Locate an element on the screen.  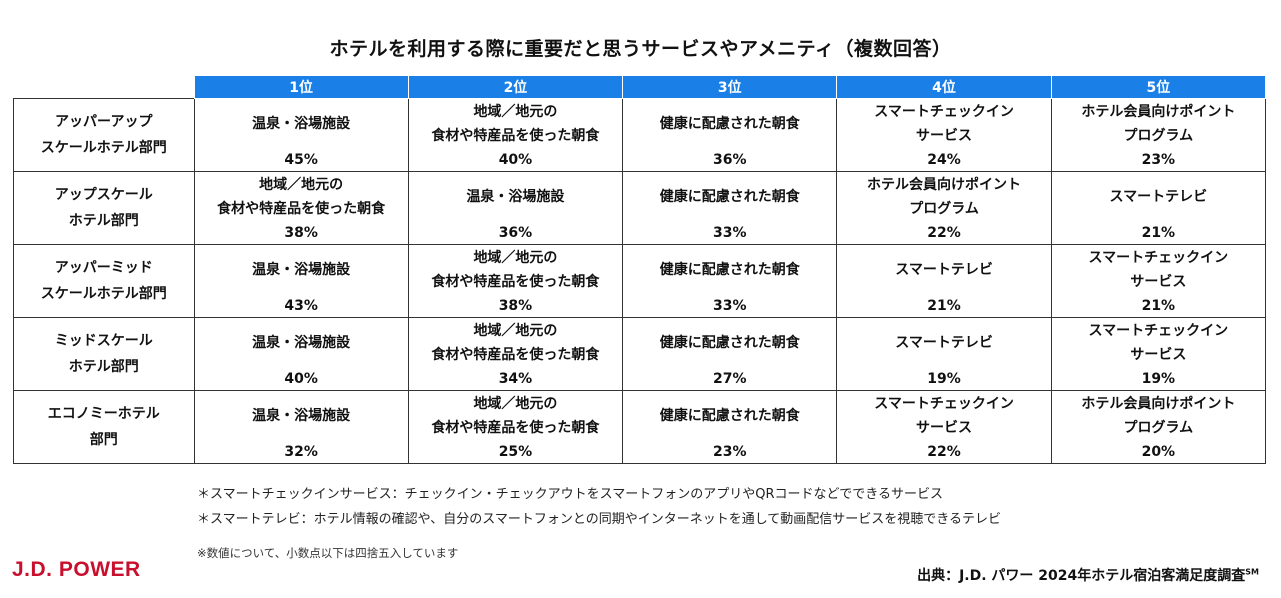
row-label-line: アッパーアップ is located at coordinates (104, 122).